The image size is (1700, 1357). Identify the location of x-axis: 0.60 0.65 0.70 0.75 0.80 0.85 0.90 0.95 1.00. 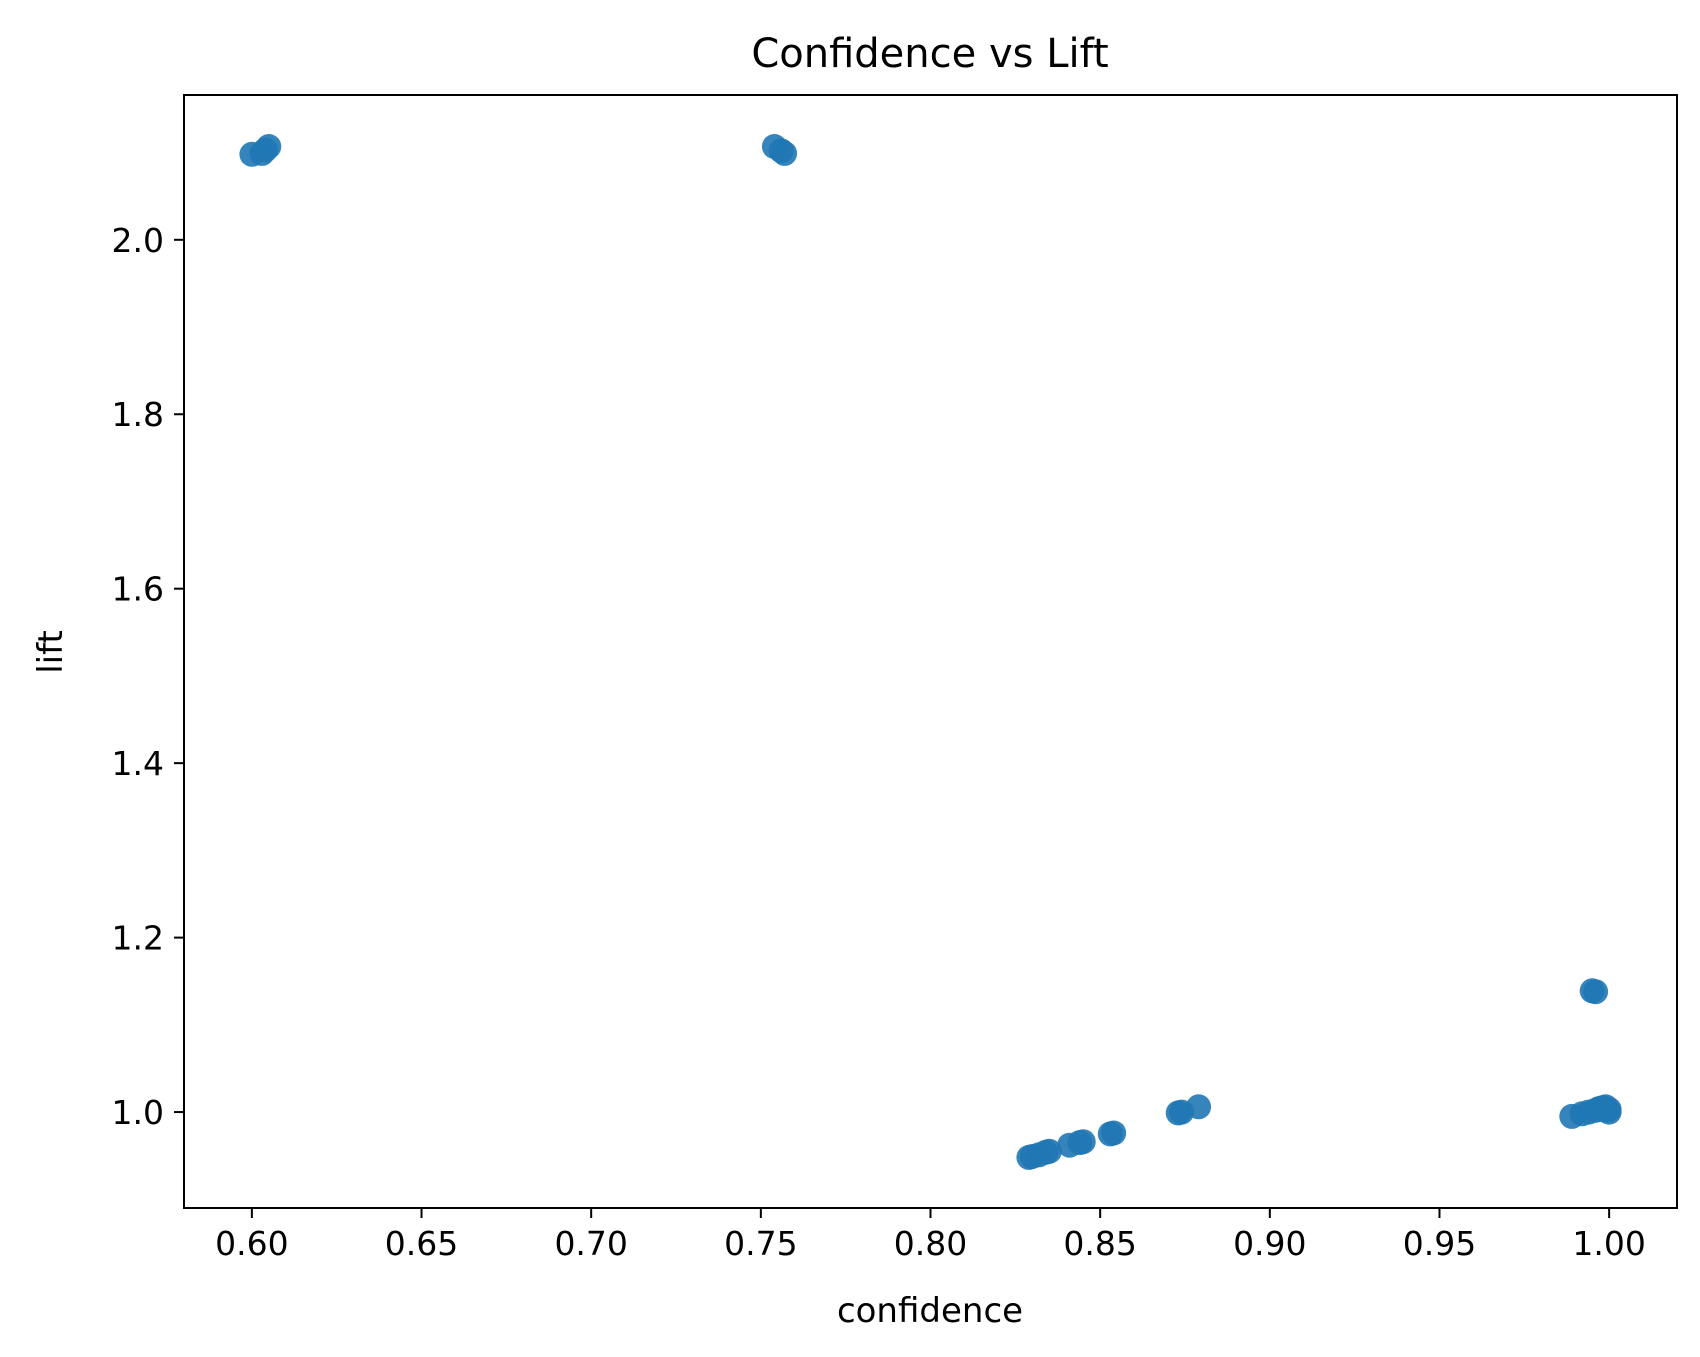
(930, 1235).